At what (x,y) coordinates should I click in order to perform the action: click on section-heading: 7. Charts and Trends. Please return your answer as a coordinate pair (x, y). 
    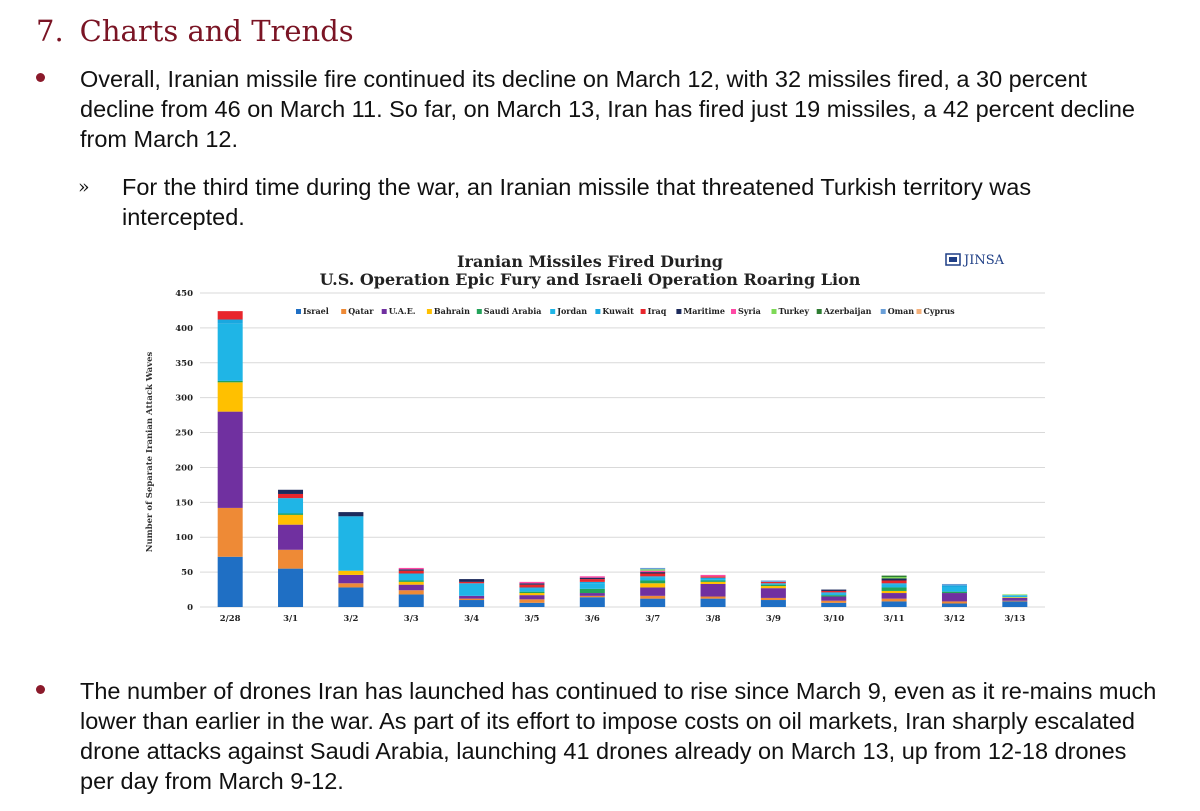
    Looking at the image, I should click on (195, 31).